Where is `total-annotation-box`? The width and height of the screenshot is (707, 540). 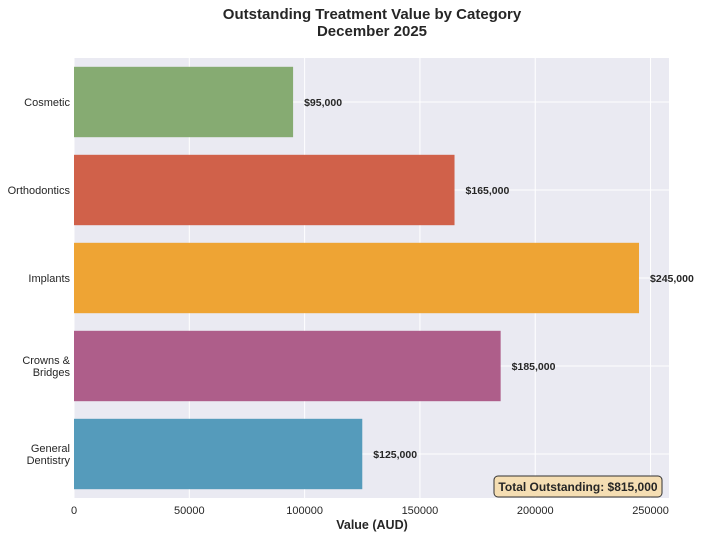 total-annotation-box is located at coordinates (578, 486).